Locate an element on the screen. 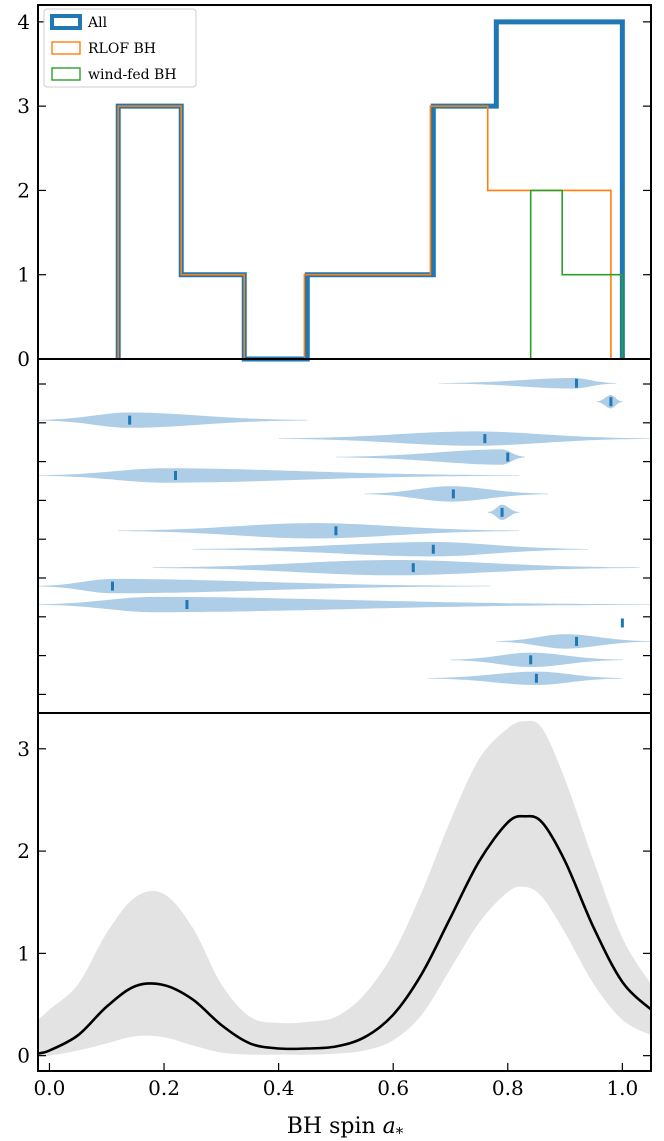  kde-xtick-label: 0.0 is located at coordinates (50, 1088).